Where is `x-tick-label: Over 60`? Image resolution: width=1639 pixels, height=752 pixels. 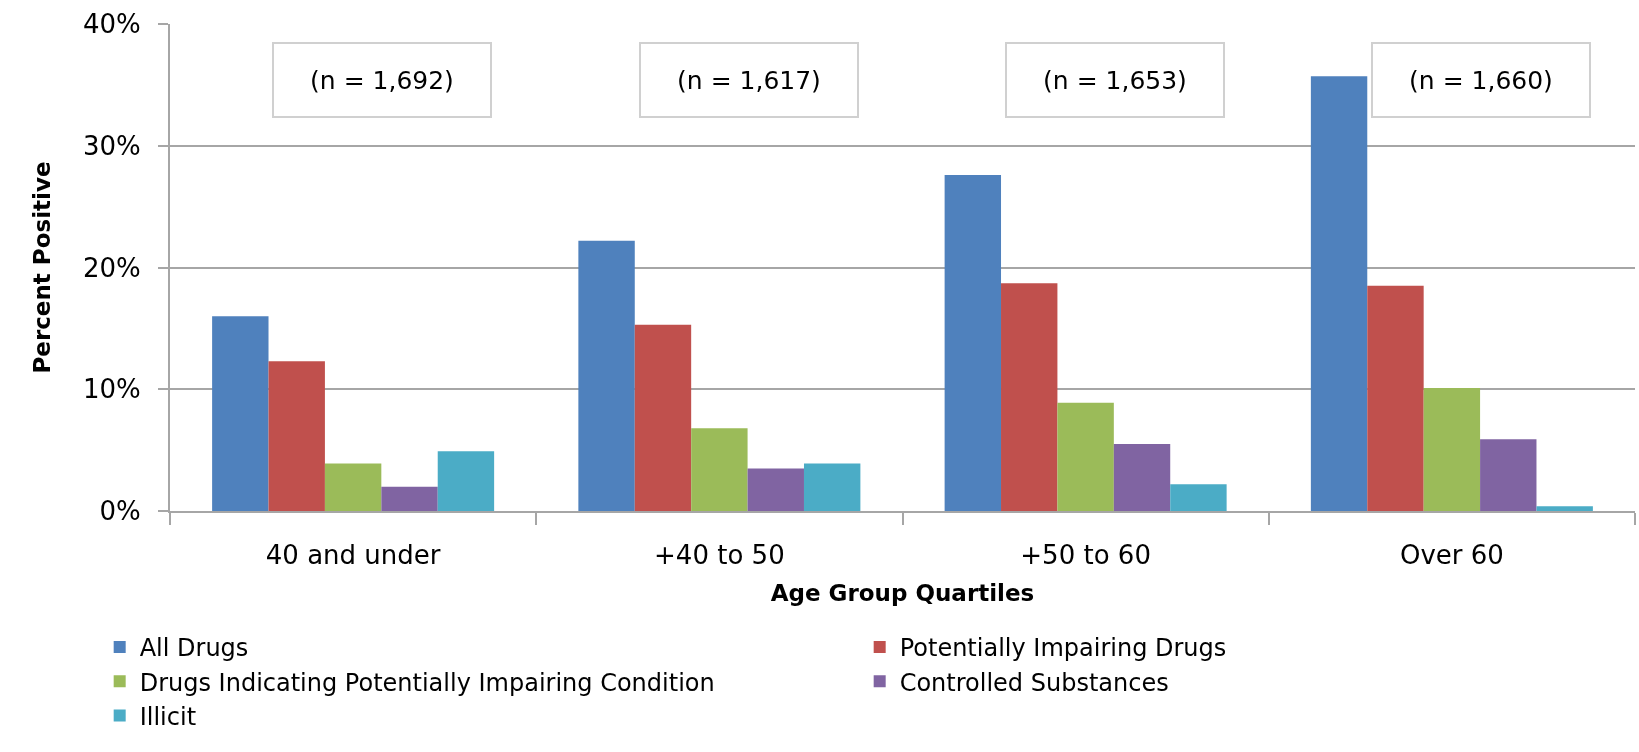 x-tick-label: Over 60 is located at coordinates (1451, 555).